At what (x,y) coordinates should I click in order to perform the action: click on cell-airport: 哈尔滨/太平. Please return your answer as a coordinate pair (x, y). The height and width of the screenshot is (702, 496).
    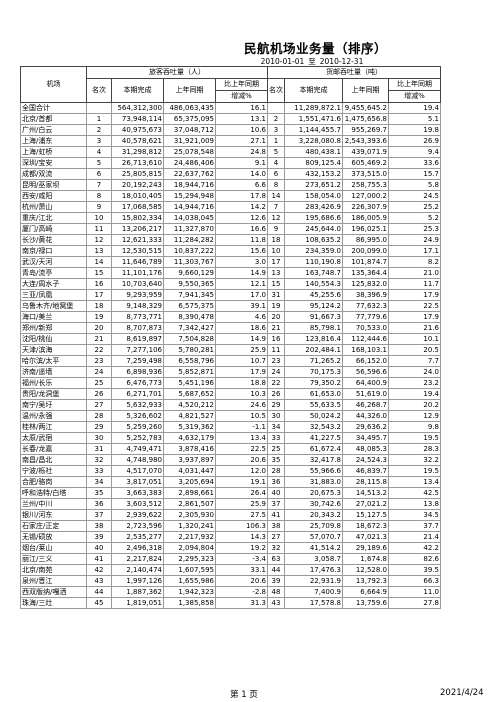
    Looking at the image, I should click on (53, 361).